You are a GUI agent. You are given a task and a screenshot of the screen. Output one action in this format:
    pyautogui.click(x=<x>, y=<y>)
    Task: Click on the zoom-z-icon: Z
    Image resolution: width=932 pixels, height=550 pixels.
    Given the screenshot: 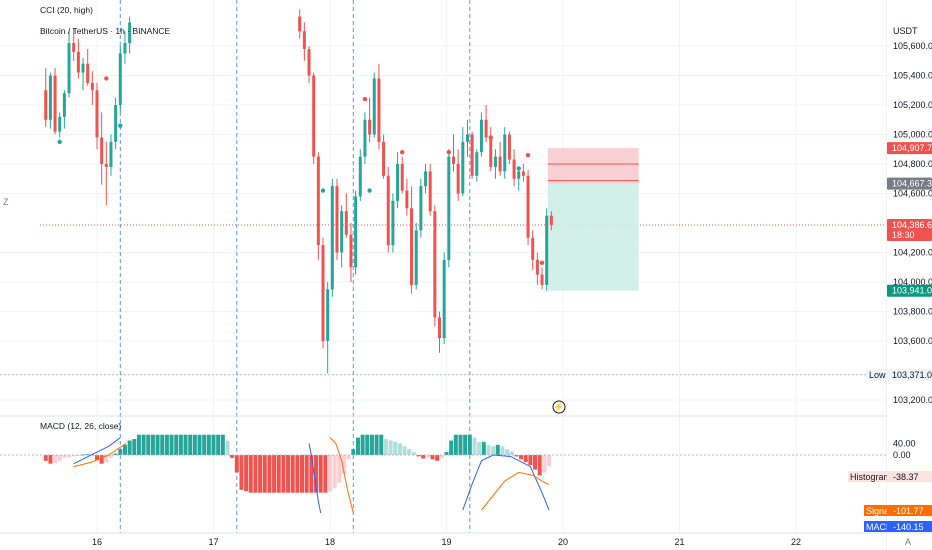 What is the action you would take?
    pyautogui.click(x=6, y=202)
    